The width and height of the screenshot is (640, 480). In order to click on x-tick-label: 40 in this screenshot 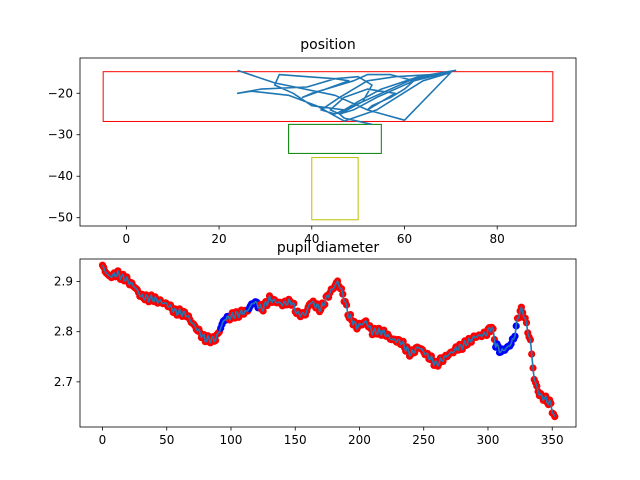, I will do `click(311, 239)`.